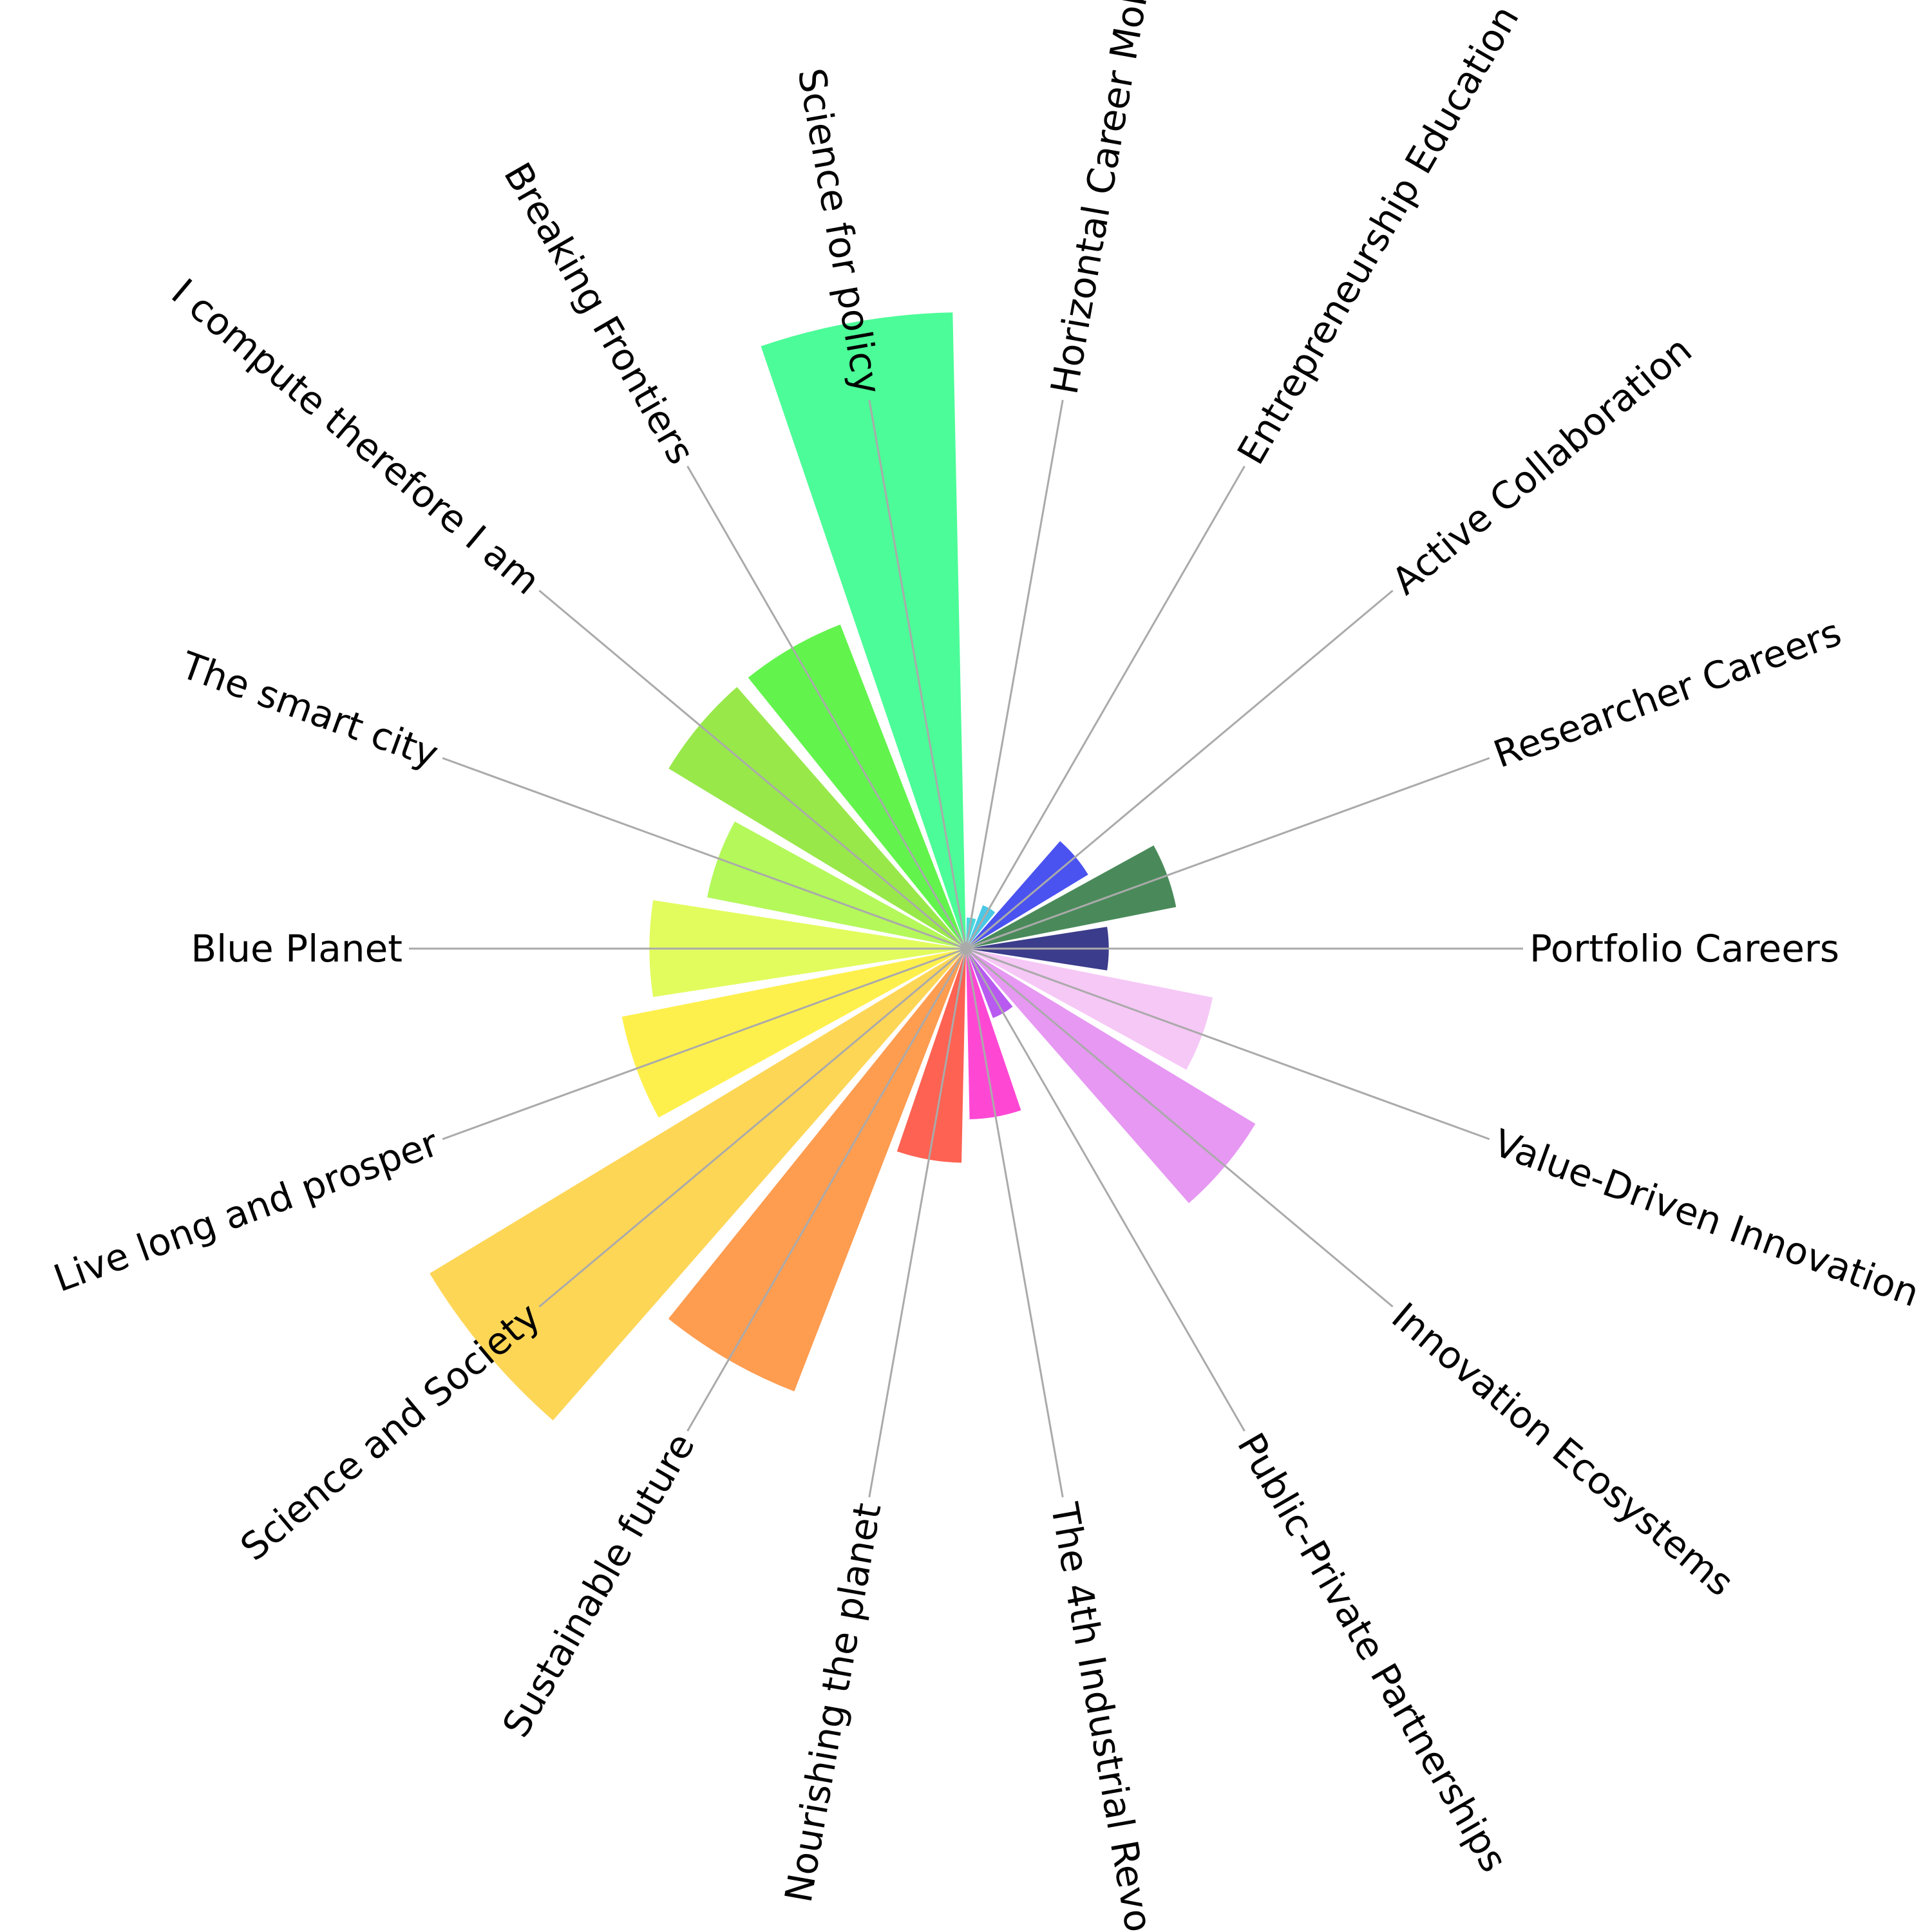 The width and height of the screenshot is (1932, 1932). I want to click on spoke-value-driven-innovation, so click(1227, 1044).